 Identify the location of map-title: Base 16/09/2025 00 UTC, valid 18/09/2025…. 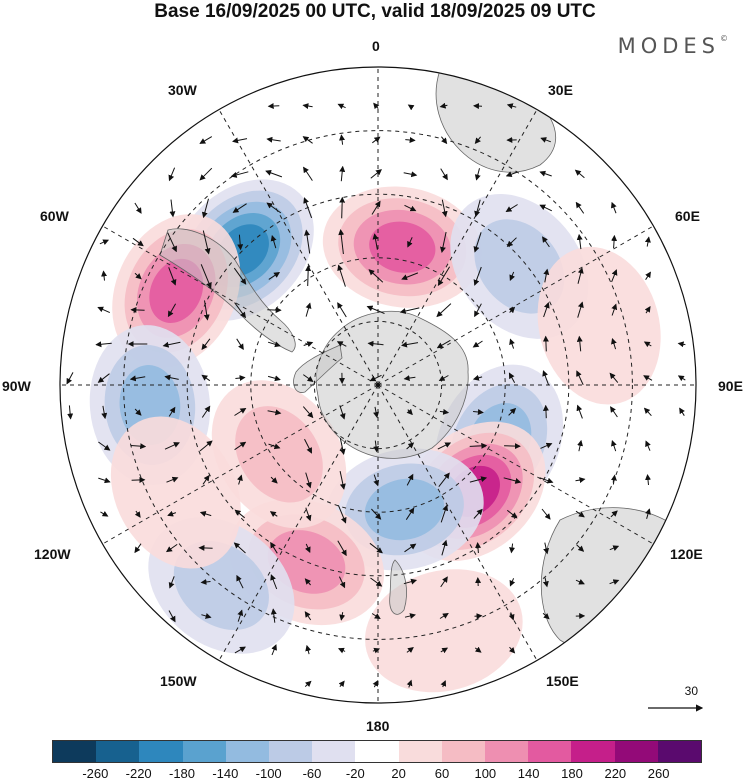
(375, 11).